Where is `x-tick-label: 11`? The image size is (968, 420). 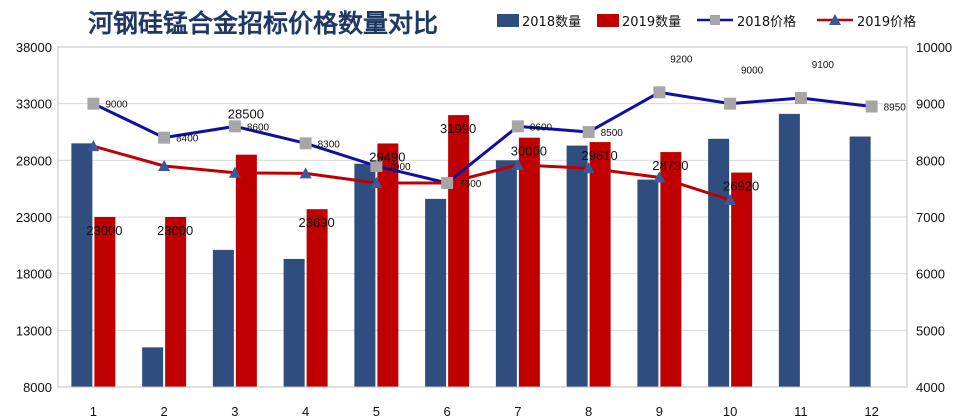
x-tick-label: 11 is located at coordinates (801, 411).